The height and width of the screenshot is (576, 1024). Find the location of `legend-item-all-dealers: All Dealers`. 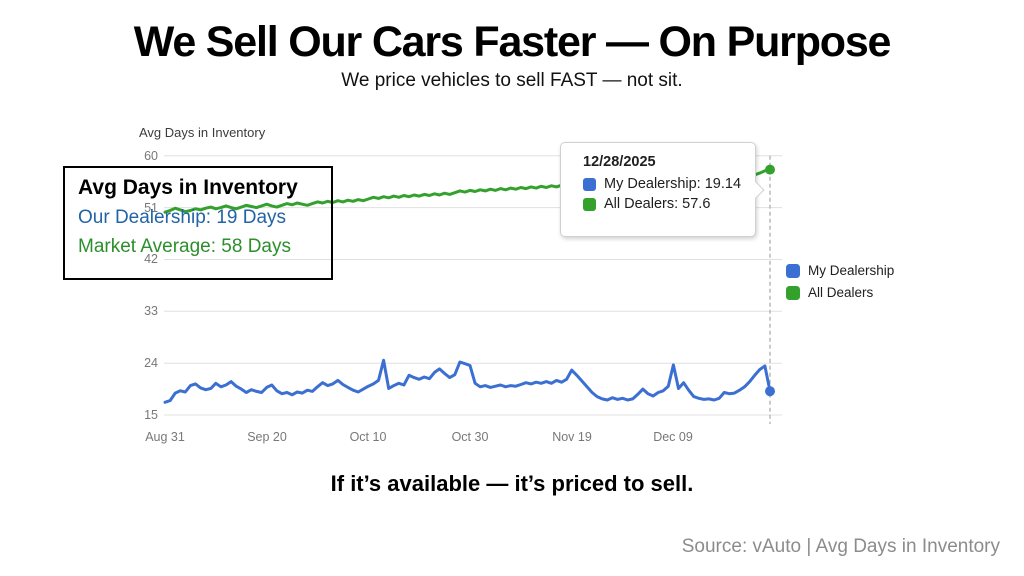

legend-item-all-dealers: All Dealers is located at coordinates (840, 292).